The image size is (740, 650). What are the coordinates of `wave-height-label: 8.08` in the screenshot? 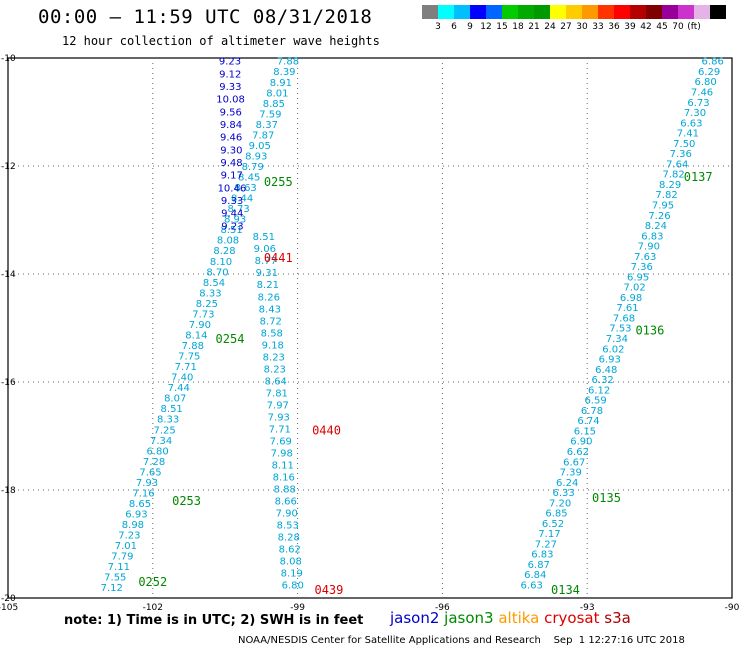 It's located at (291, 561).